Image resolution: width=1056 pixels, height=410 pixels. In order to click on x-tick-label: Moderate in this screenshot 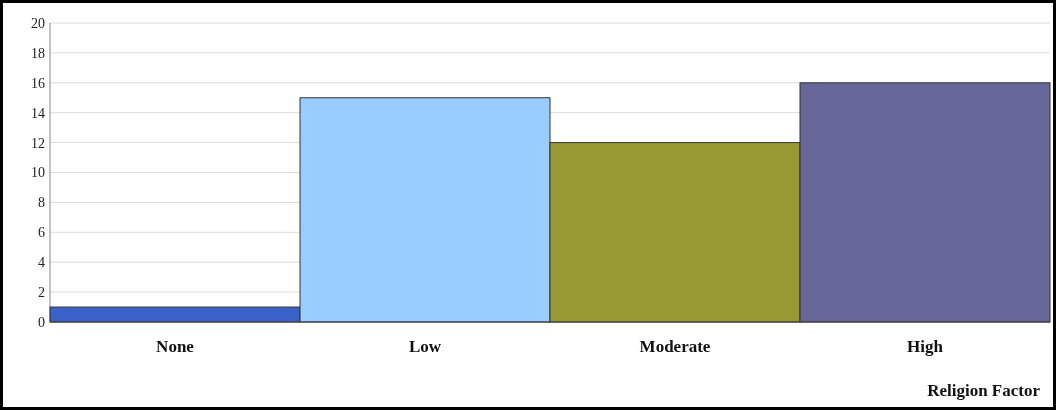, I will do `click(675, 346)`.